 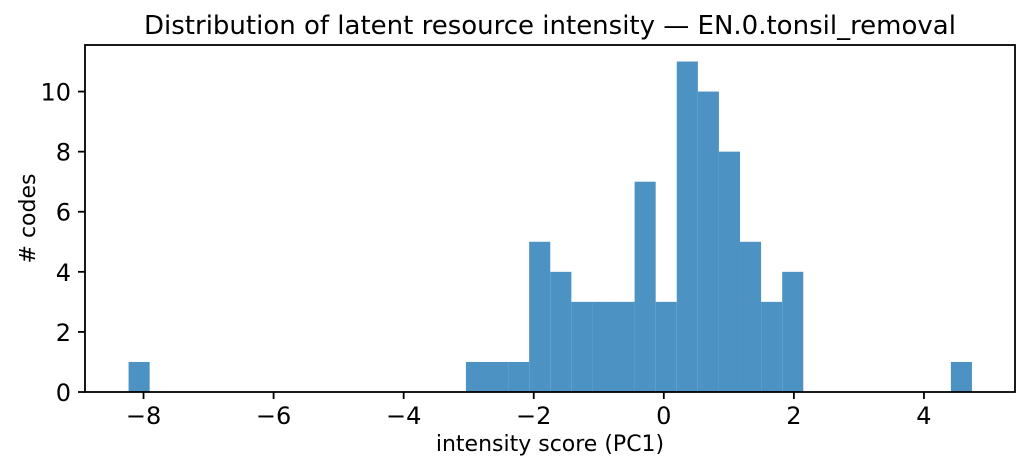 What do you see at coordinates (663, 416) in the screenshot?
I see `x-tick-label: 0` at bounding box center [663, 416].